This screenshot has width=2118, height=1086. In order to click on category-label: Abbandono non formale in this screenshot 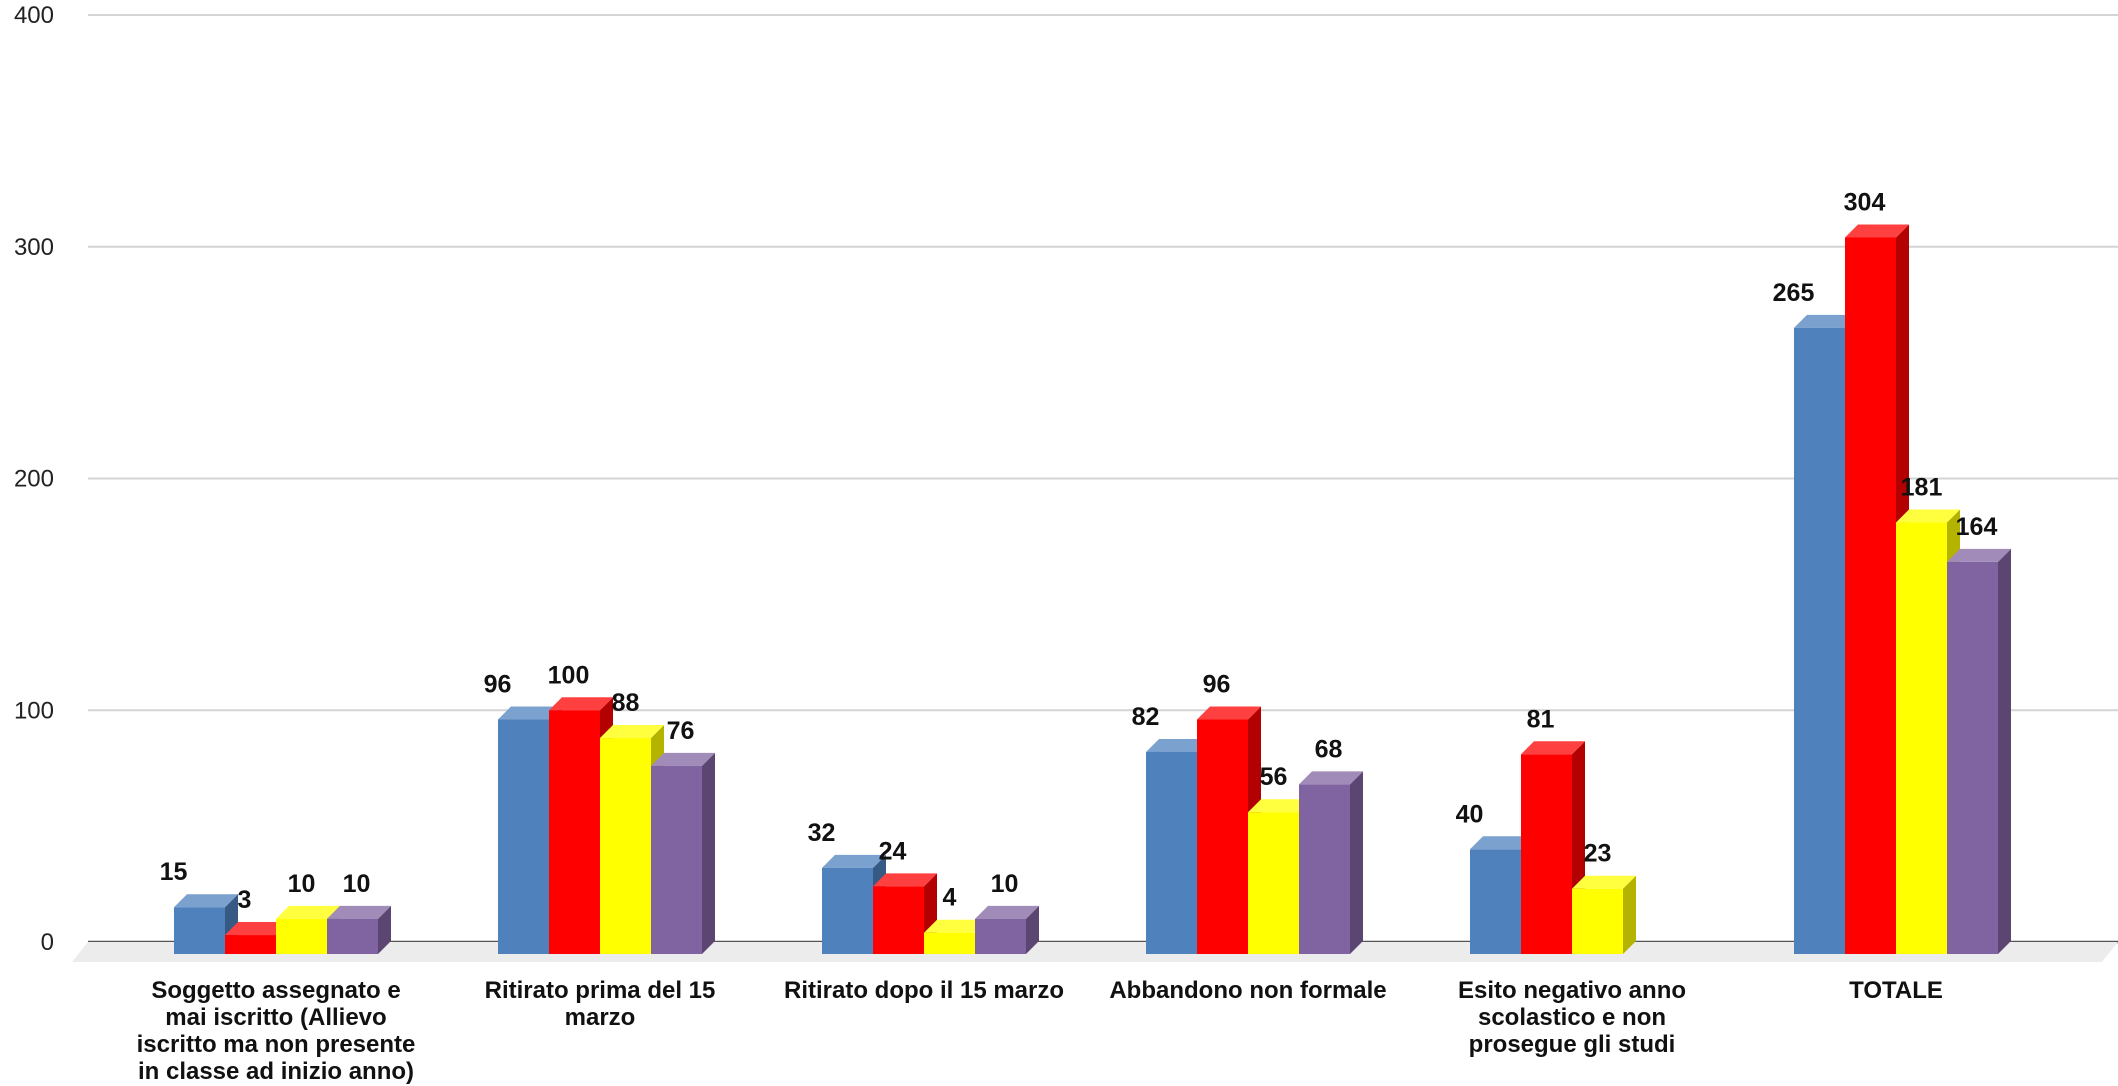, I will do `click(1247, 990)`.